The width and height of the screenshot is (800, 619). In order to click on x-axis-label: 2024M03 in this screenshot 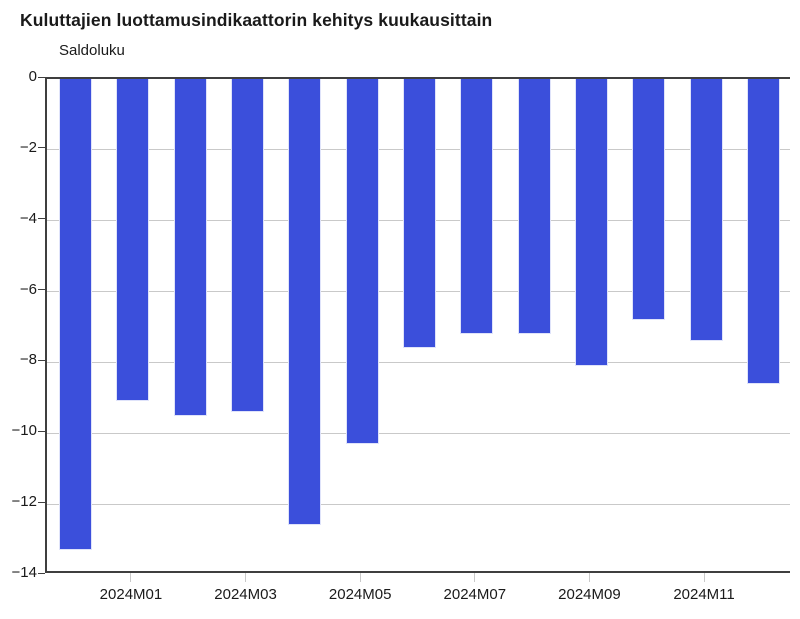, I will do `click(245, 594)`.